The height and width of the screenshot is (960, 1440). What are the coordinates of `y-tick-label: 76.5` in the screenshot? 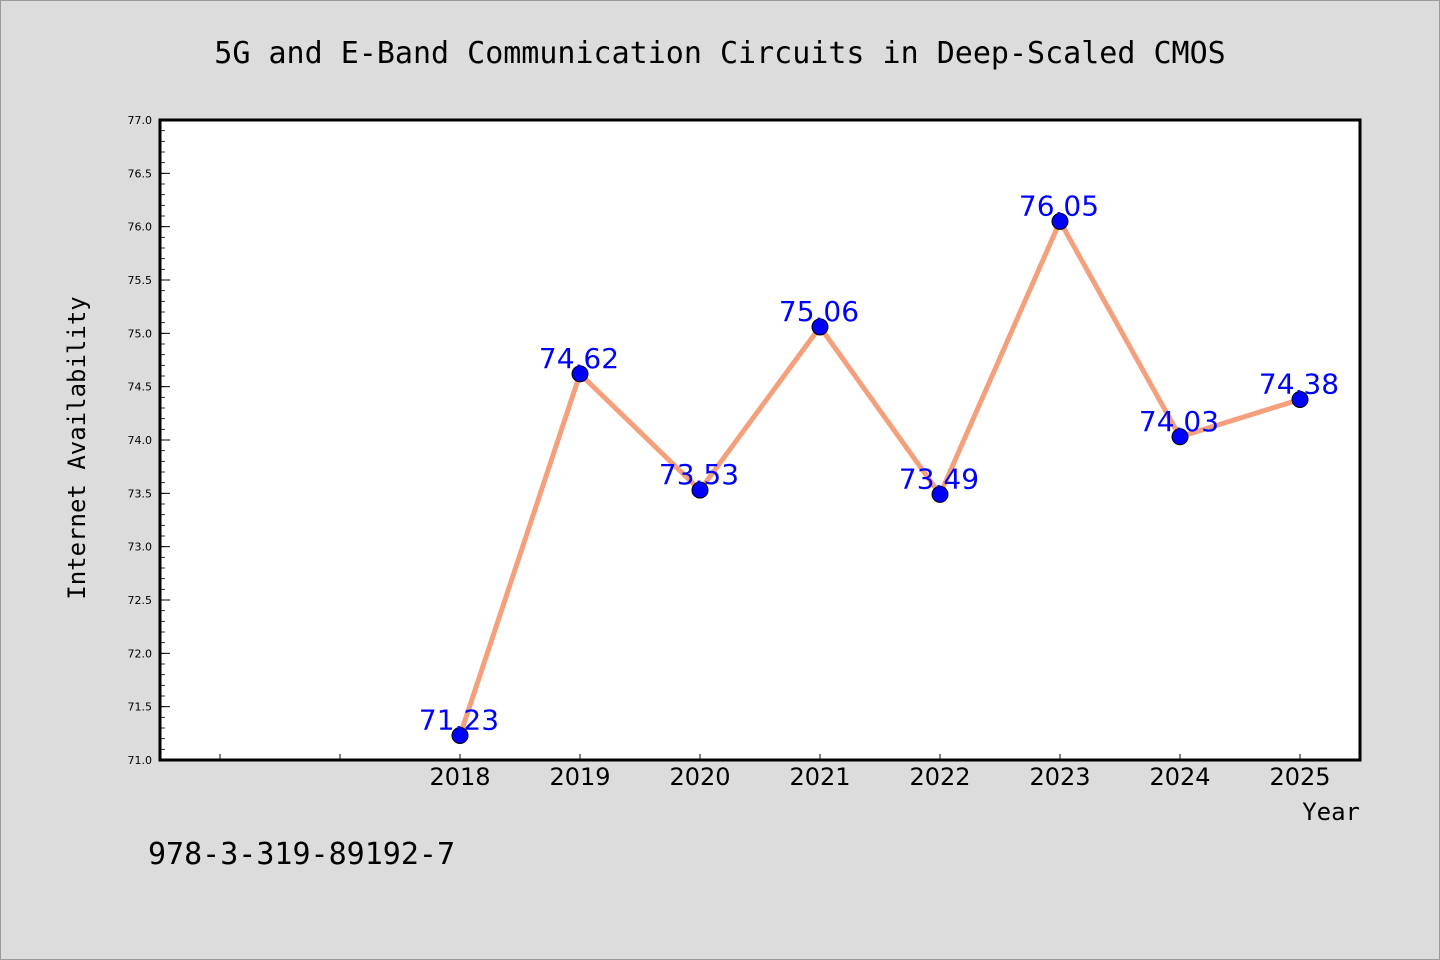 It's located at (140, 173).